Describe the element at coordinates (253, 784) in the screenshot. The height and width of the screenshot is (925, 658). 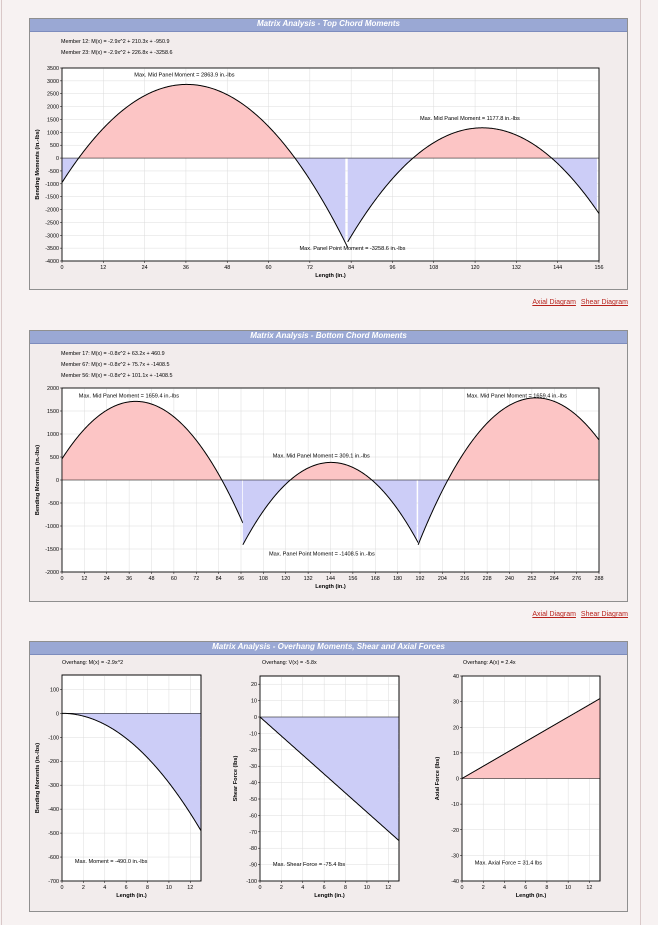
I see `y-tick-label: -40` at that location.